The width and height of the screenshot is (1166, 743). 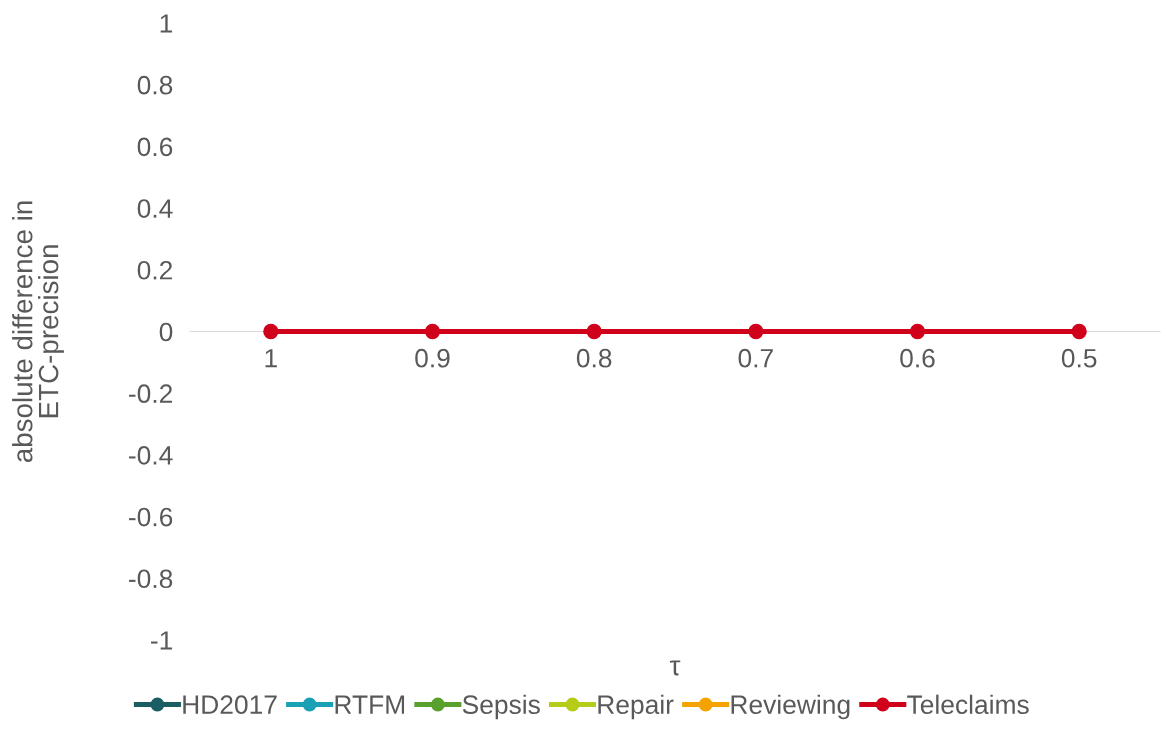 What do you see at coordinates (636, 707) in the screenshot?
I see `legend-label: Repair` at bounding box center [636, 707].